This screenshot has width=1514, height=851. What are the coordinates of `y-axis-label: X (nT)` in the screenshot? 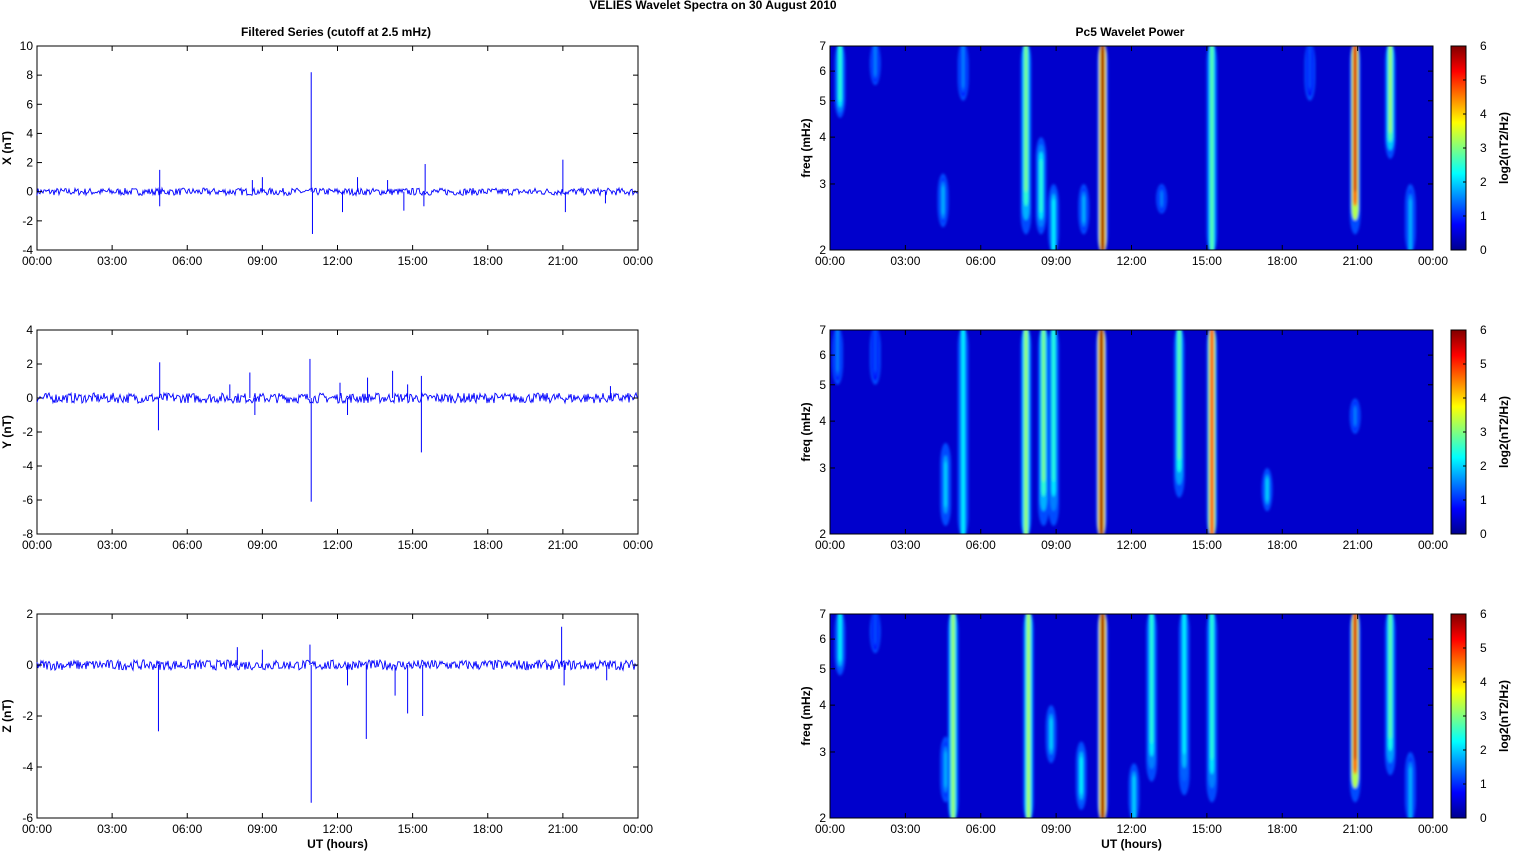 It's located at (7, 148).